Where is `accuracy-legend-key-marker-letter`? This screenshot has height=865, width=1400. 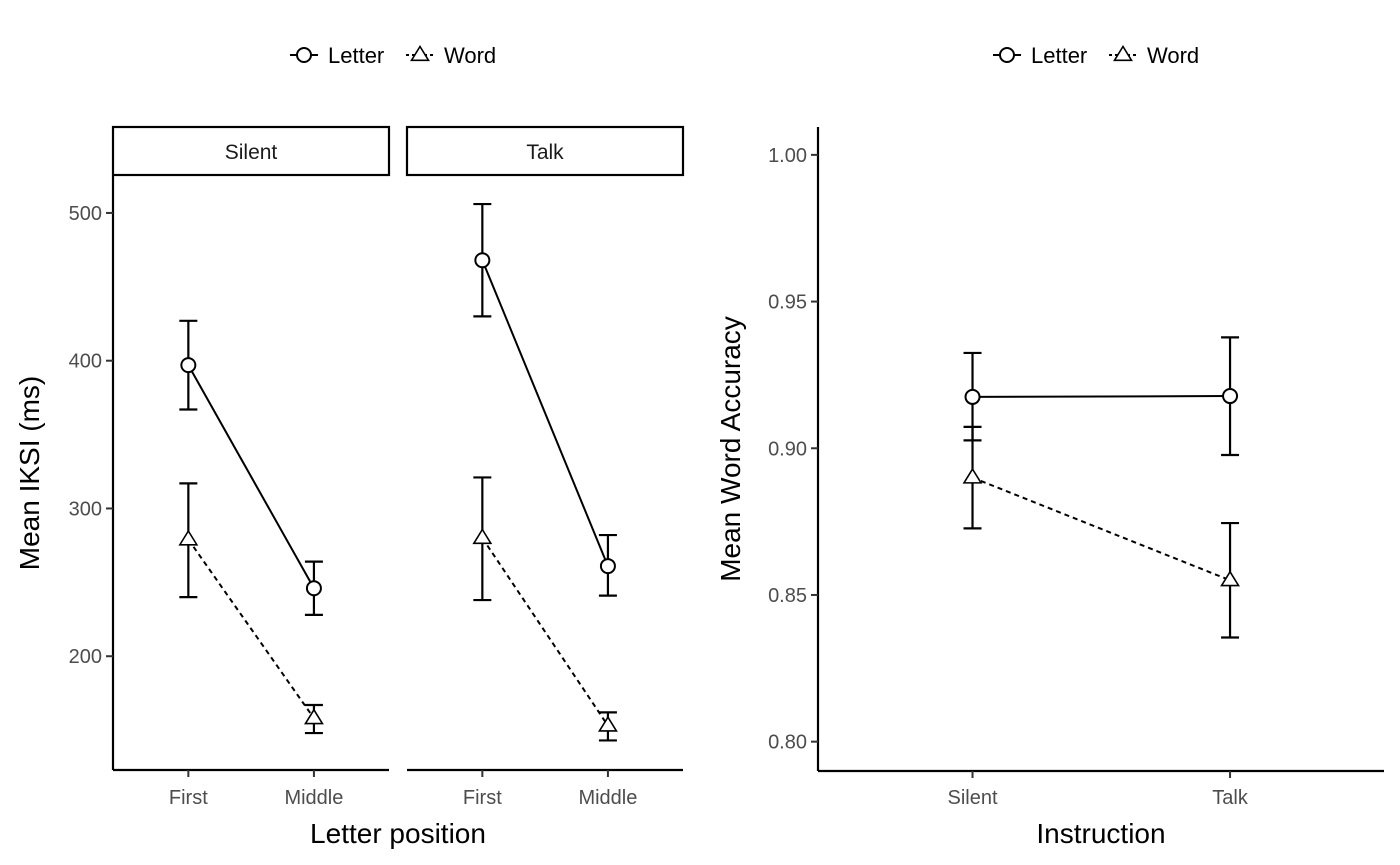 accuracy-legend-key-marker-letter is located at coordinates (1007, 55).